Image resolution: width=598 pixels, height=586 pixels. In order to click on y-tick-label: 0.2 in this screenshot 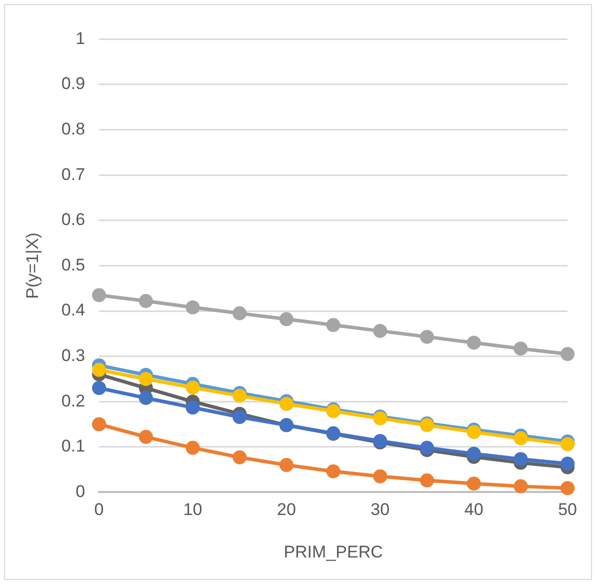, I will do `click(73, 400)`.